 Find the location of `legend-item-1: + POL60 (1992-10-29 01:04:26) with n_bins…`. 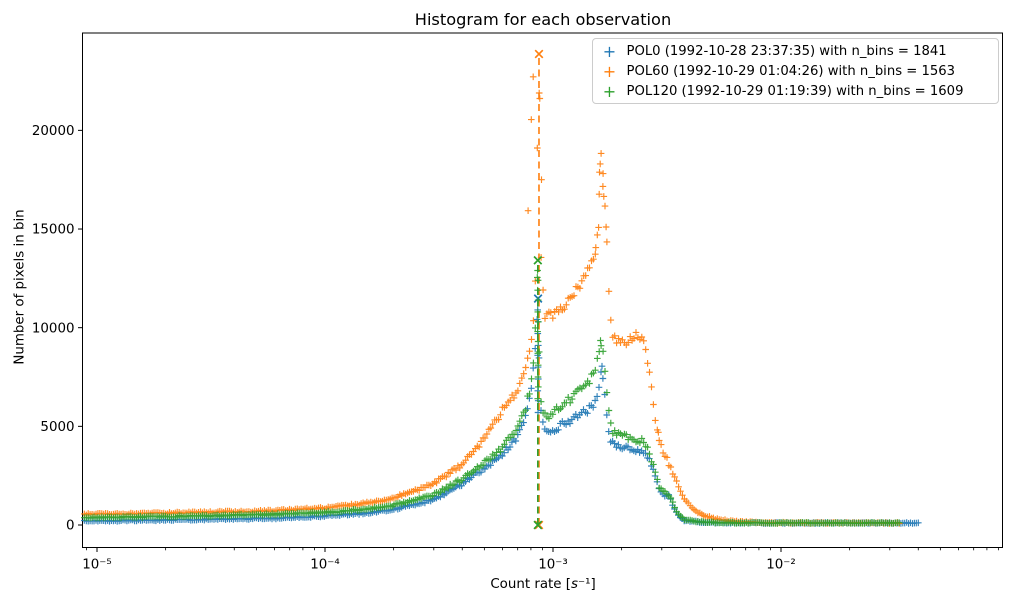

legend-item-1: + POL60 (1992-10-29 01:04:26) with n_bins… is located at coordinates (795, 72).